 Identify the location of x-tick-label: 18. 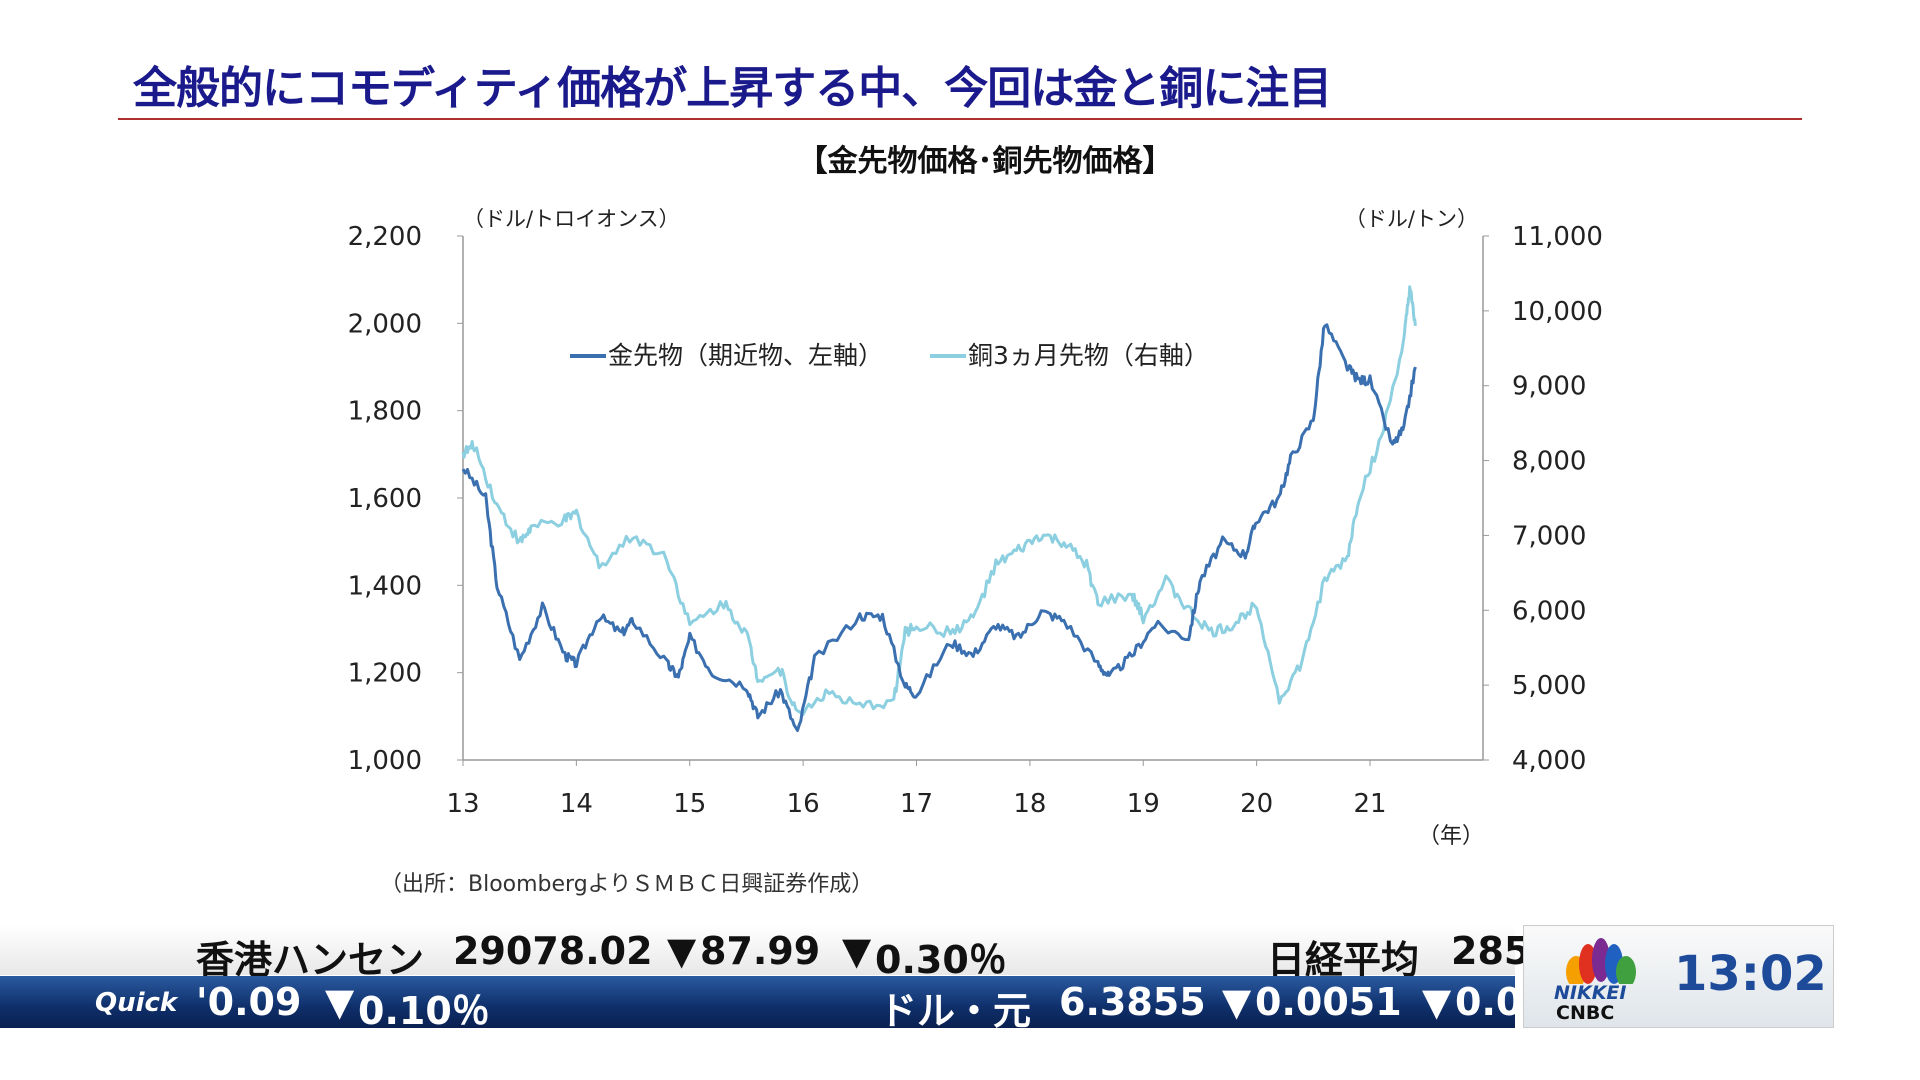
(1029, 804).